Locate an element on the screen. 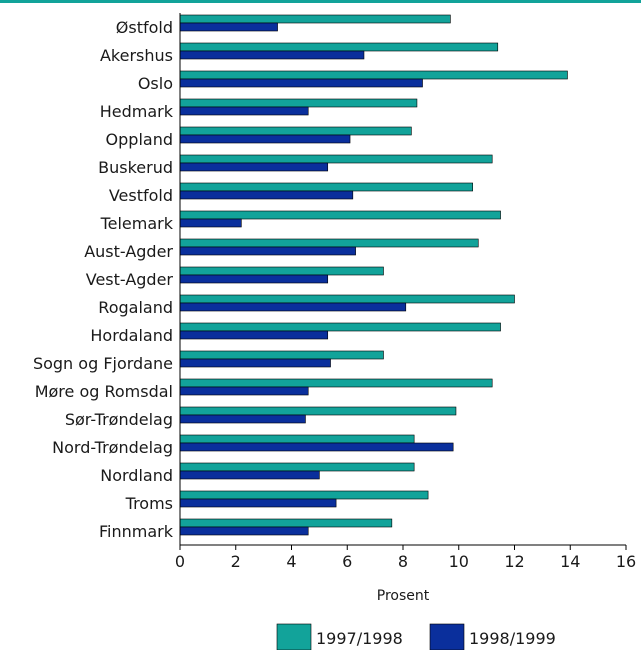 The image size is (641, 650). category-label: Sogn og Fjordane is located at coordinates (103, 363).